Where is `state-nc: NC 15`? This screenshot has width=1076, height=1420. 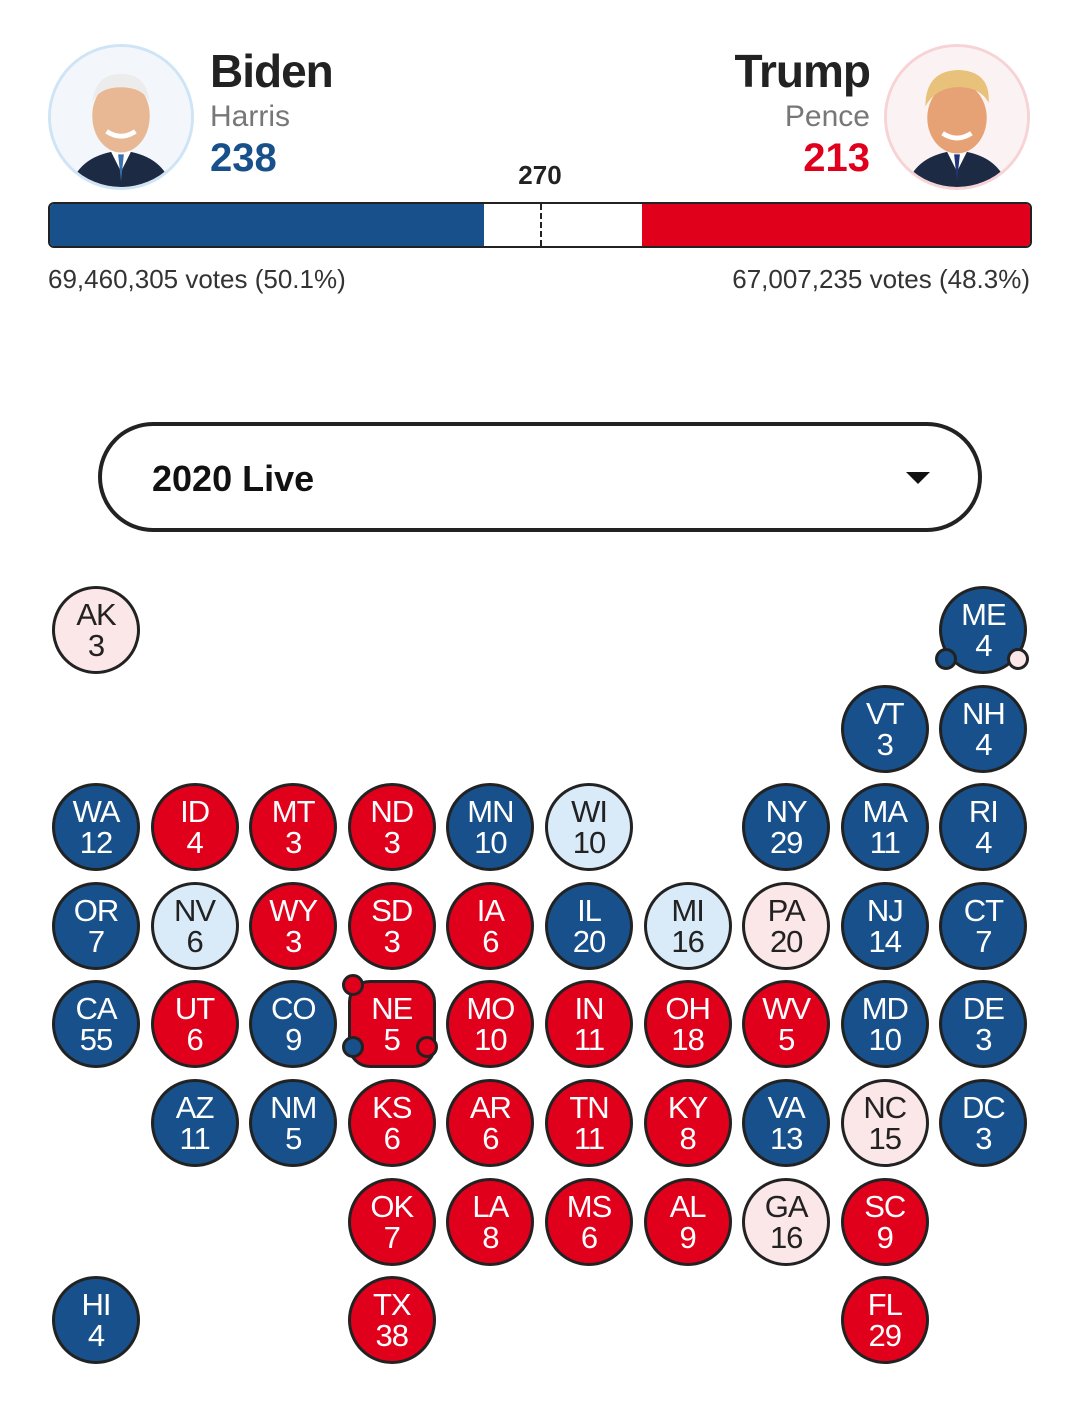
state-nc: NC 15 is located at coordinates (884, 1123).